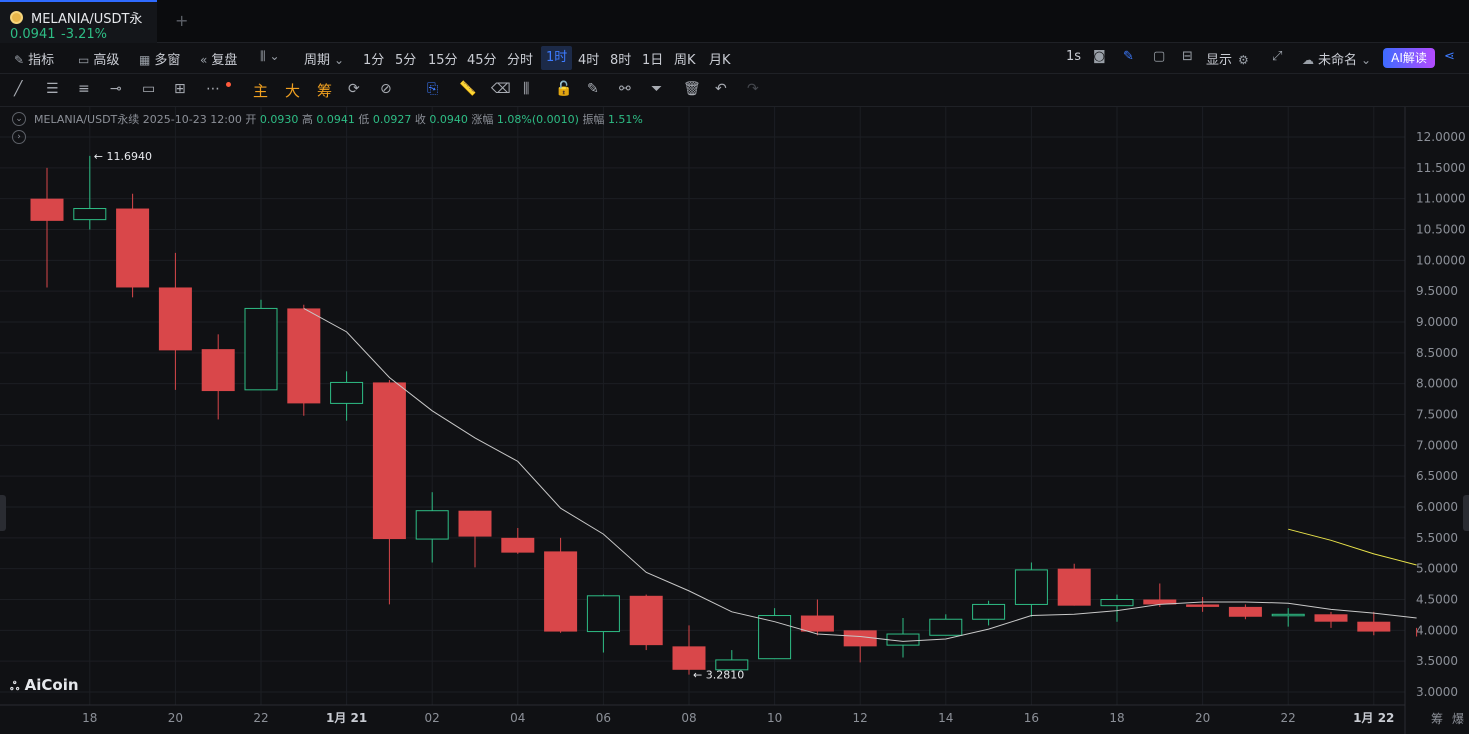 This screenshot has width=1469, height=734. Describe the element at coordinates (84, 34) in the screenshot. I see `tab-change: -3.21%` at that location.